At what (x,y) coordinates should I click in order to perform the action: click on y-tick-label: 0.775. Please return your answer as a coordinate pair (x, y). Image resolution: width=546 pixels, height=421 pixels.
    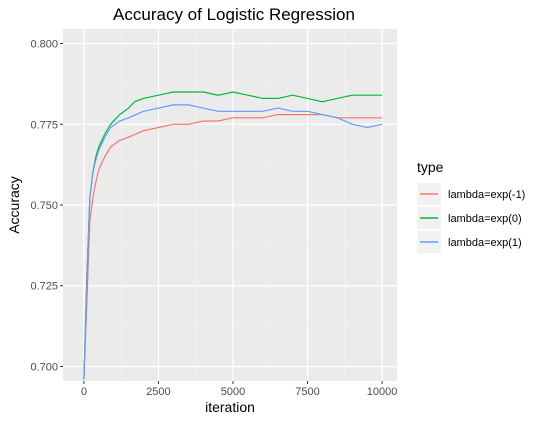
    Looking at the image, I should click on (44, 125).